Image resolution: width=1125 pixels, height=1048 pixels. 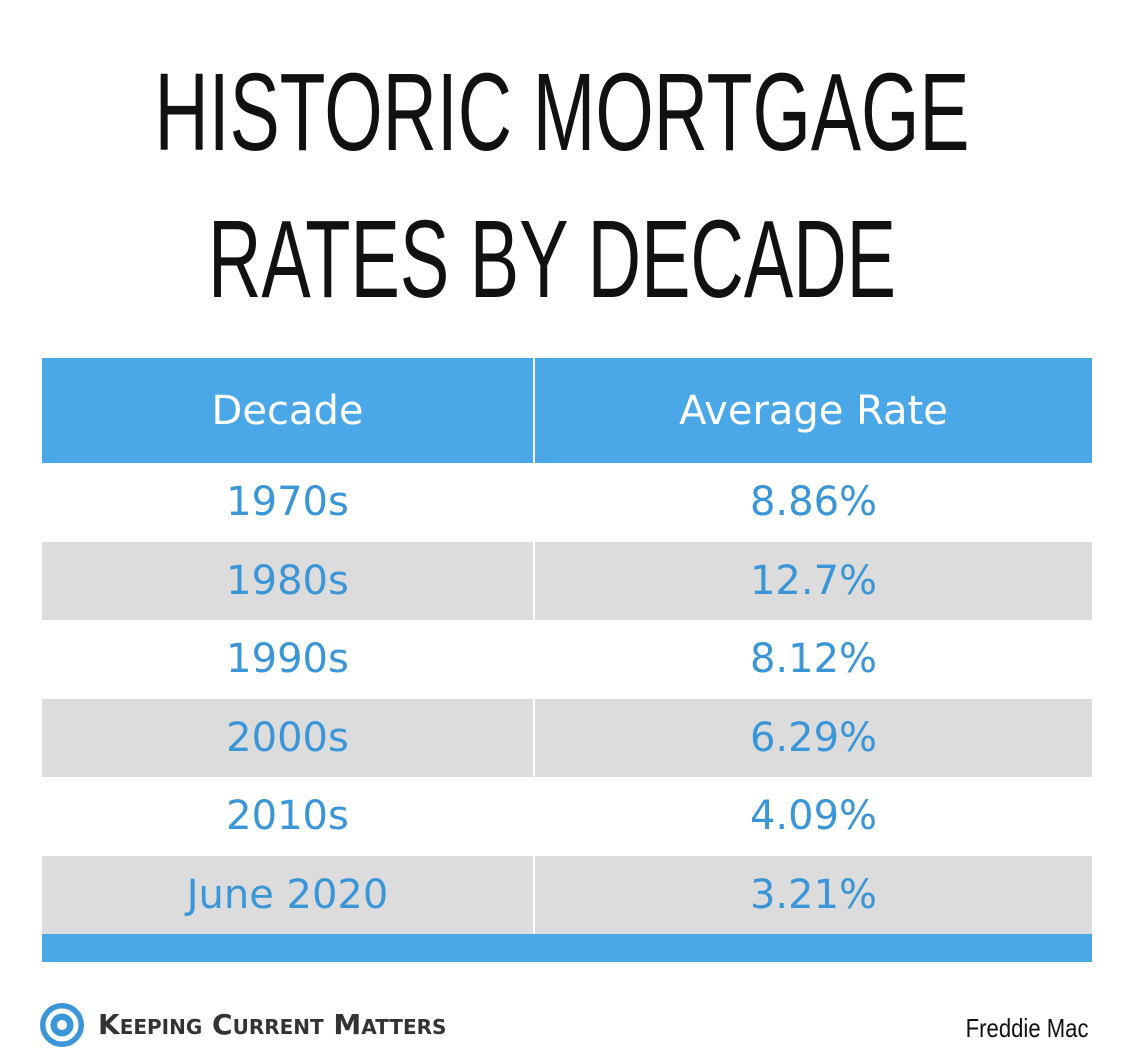 What do you see at coordinates (813, 580) in the screenshot?
I see `table-cell: 12.7%` at bounding box center [813, 580].